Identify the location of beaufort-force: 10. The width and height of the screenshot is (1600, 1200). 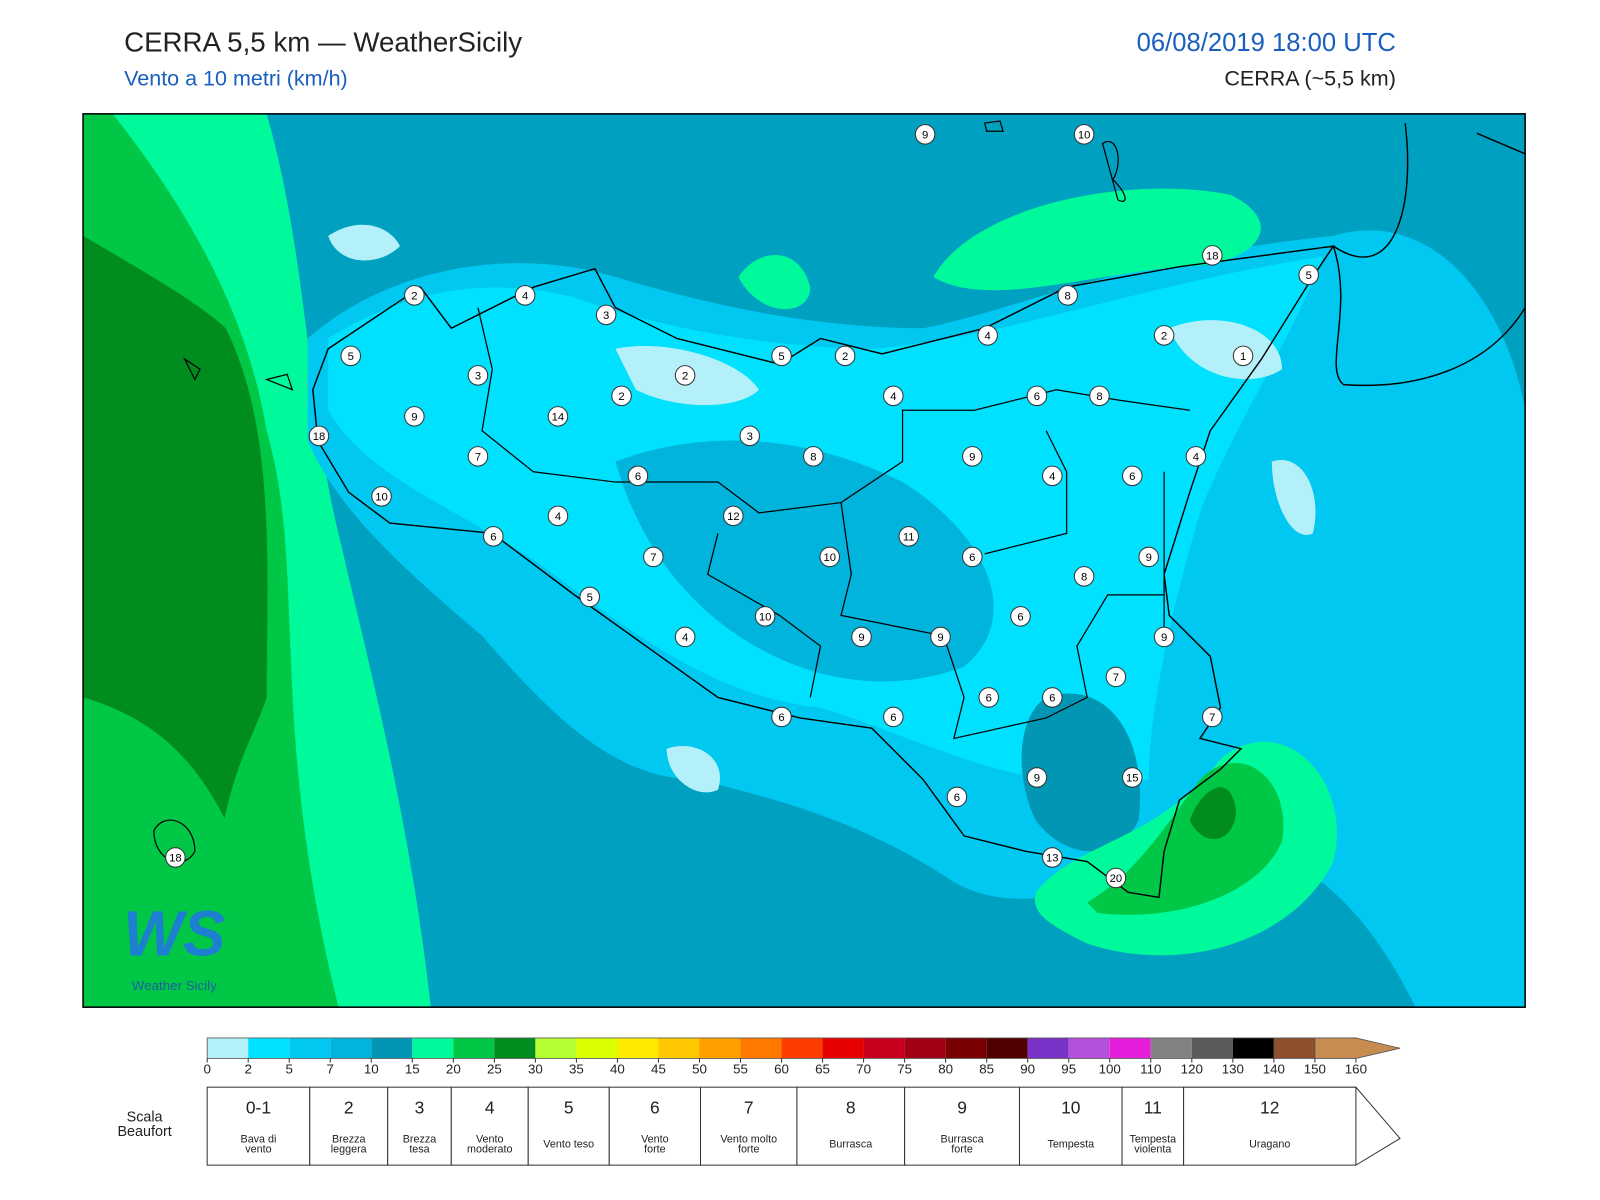
(1071, 1107).